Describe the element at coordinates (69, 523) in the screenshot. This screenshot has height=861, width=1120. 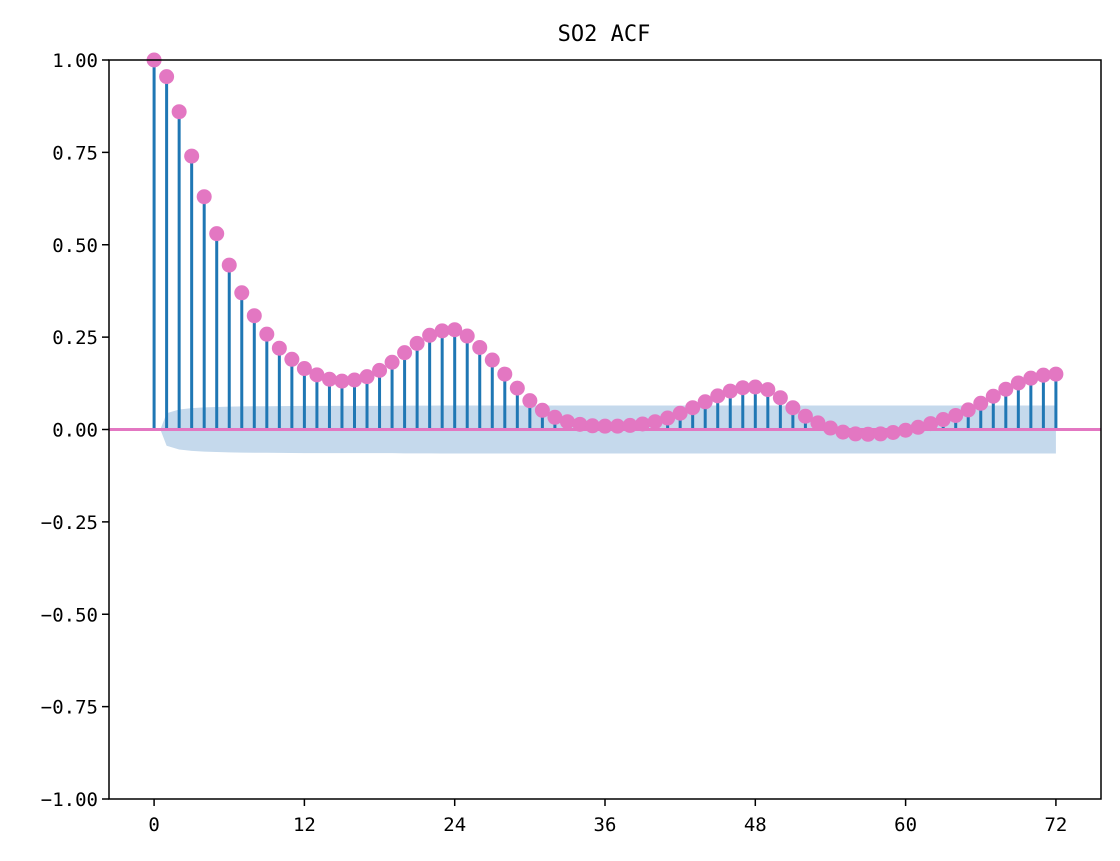
I see `y-tick-label: −0.25` at that location.